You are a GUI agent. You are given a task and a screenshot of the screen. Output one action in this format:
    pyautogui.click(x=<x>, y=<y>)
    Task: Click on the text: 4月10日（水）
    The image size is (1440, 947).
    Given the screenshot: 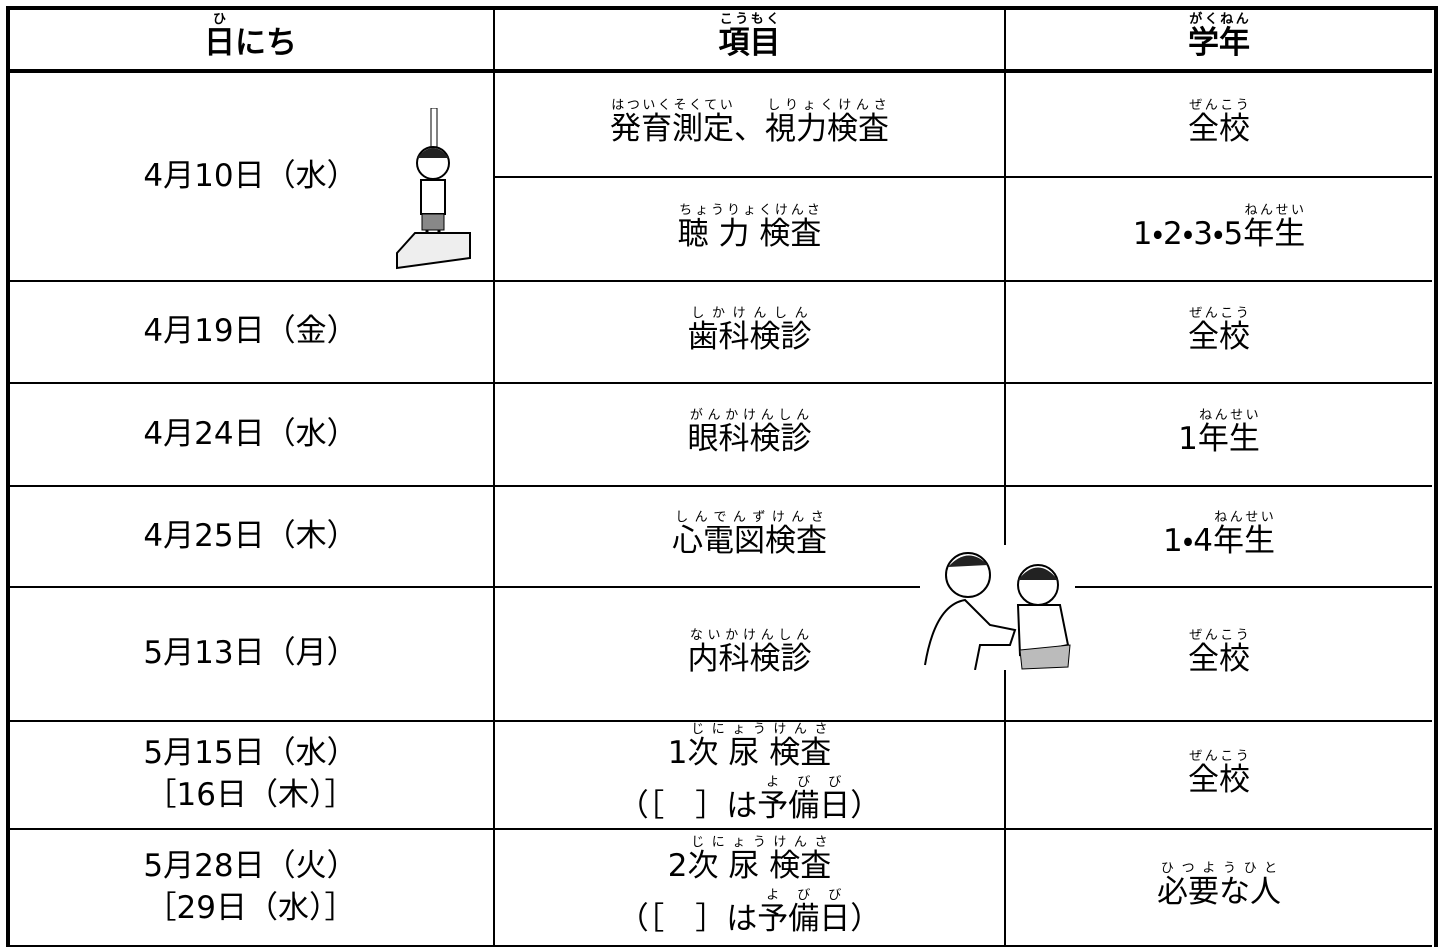 What is the action you would take?
    pyautogui.click(x=250, y=175)
    